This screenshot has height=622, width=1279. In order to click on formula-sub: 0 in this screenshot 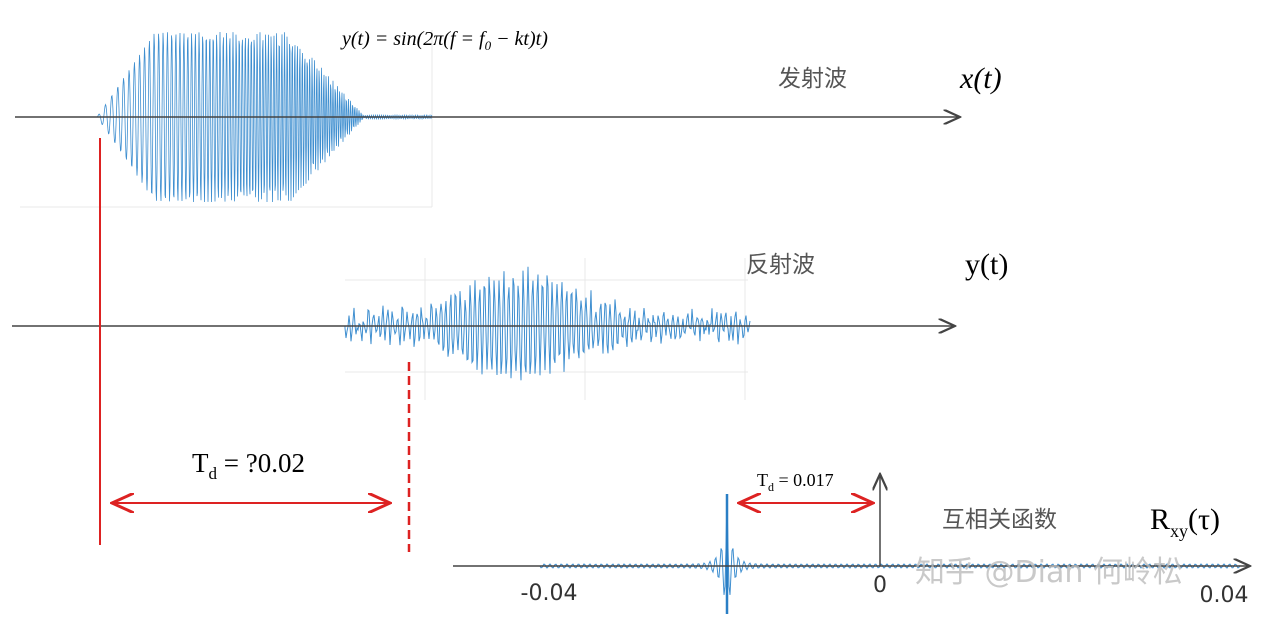, I will do `click(488, 45)`.